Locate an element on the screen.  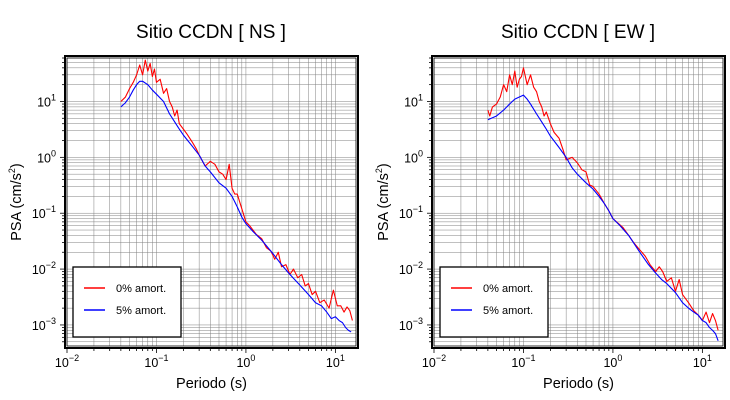
chart-title: Sitio CCDN [ EW ] is located at coordinates (578, 32).